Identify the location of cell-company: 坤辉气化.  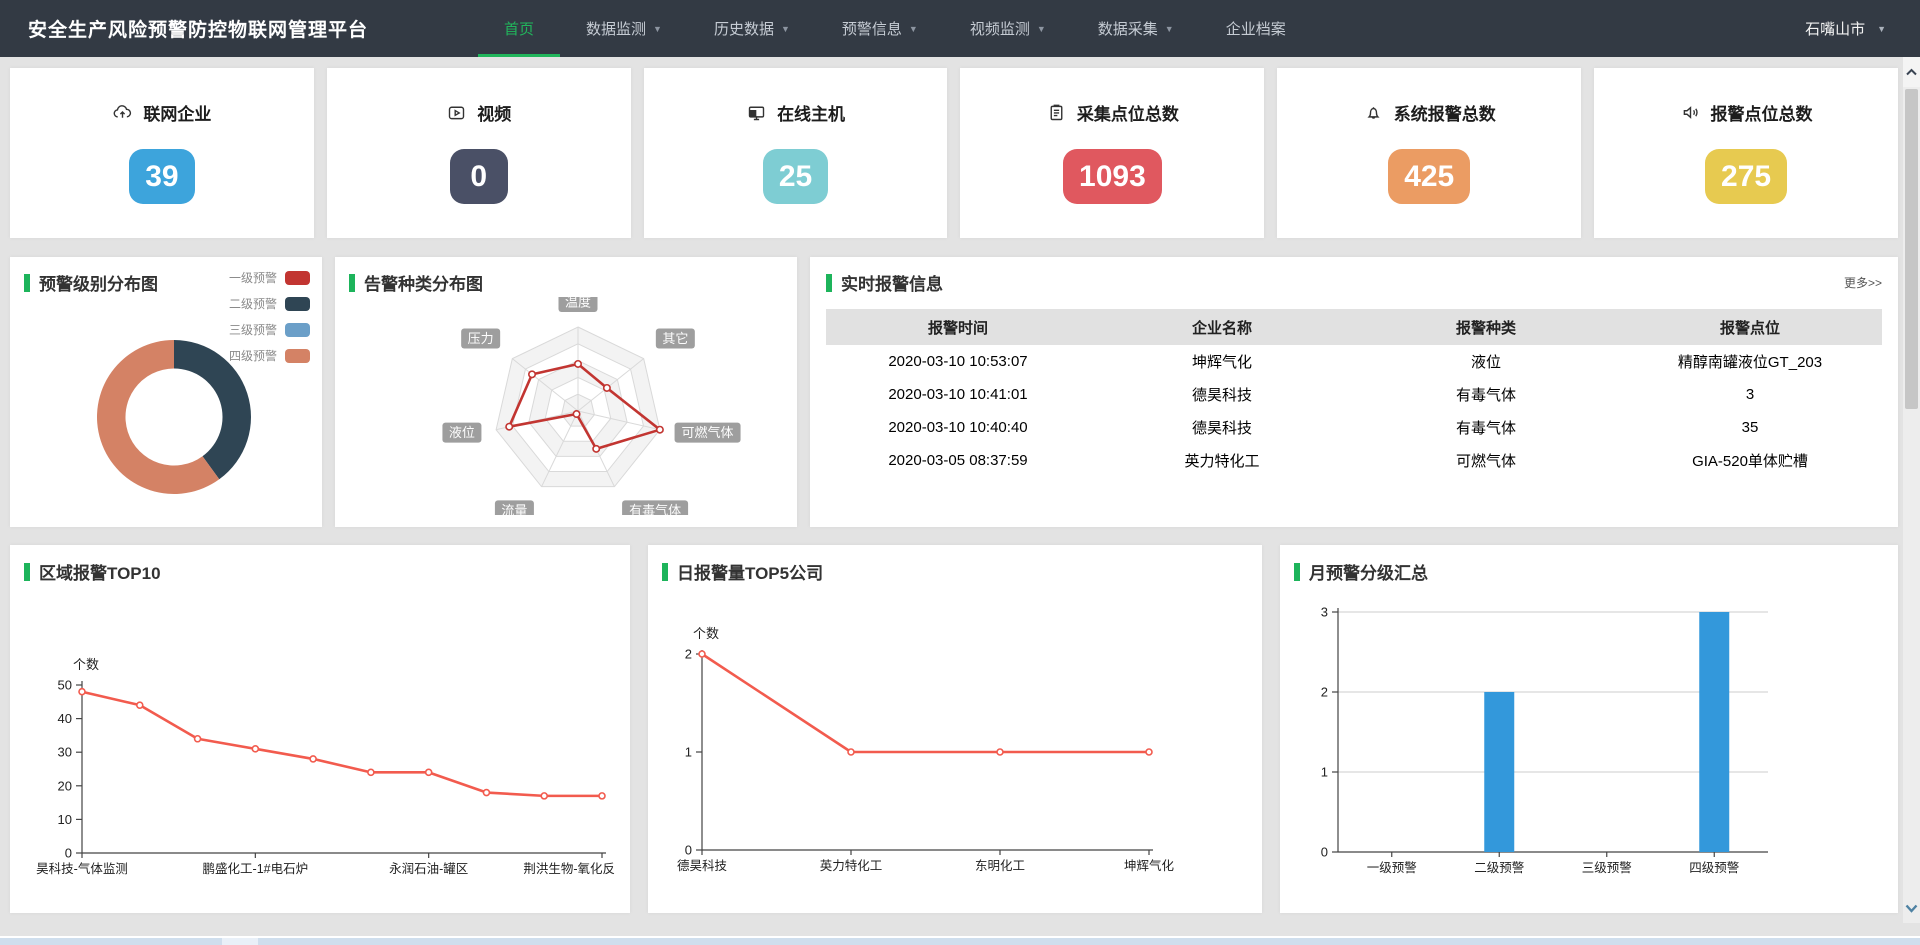
(1221, 362).